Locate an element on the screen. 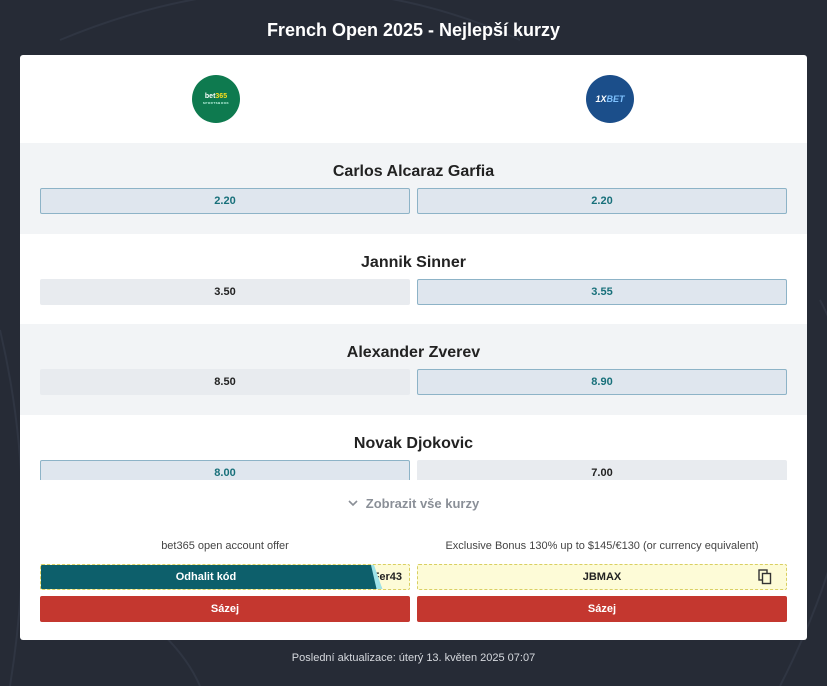 The image size is (827, 686). copy-icon is located at coordinates (765, 577).